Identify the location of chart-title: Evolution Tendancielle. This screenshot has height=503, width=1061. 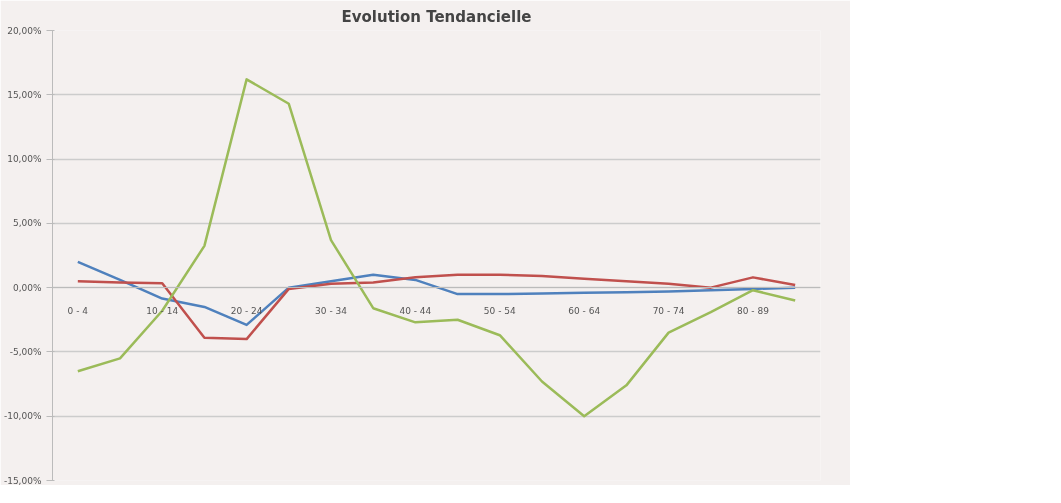
(436, 16).